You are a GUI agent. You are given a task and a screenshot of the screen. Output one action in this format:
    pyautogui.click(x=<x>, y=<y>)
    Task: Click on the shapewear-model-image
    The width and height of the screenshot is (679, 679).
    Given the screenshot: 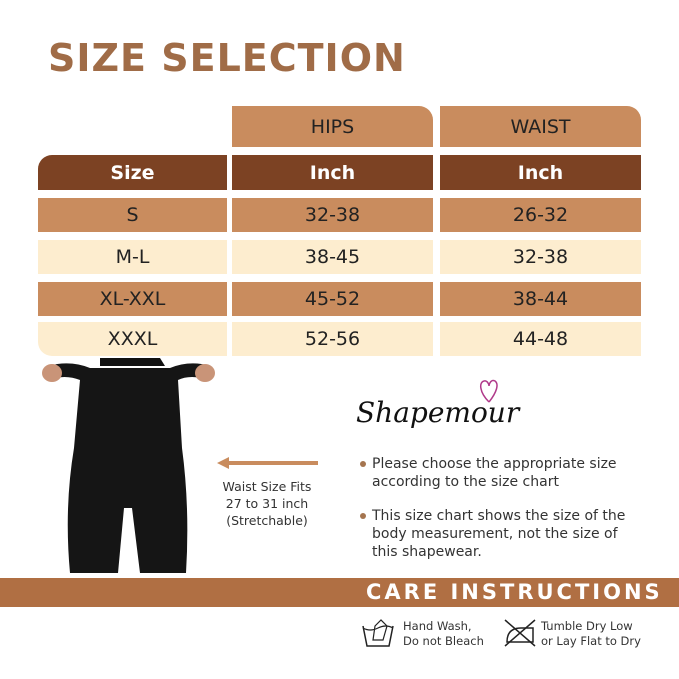 What is the action you would take?
    pyautogui.click(x=128, y=465)
    